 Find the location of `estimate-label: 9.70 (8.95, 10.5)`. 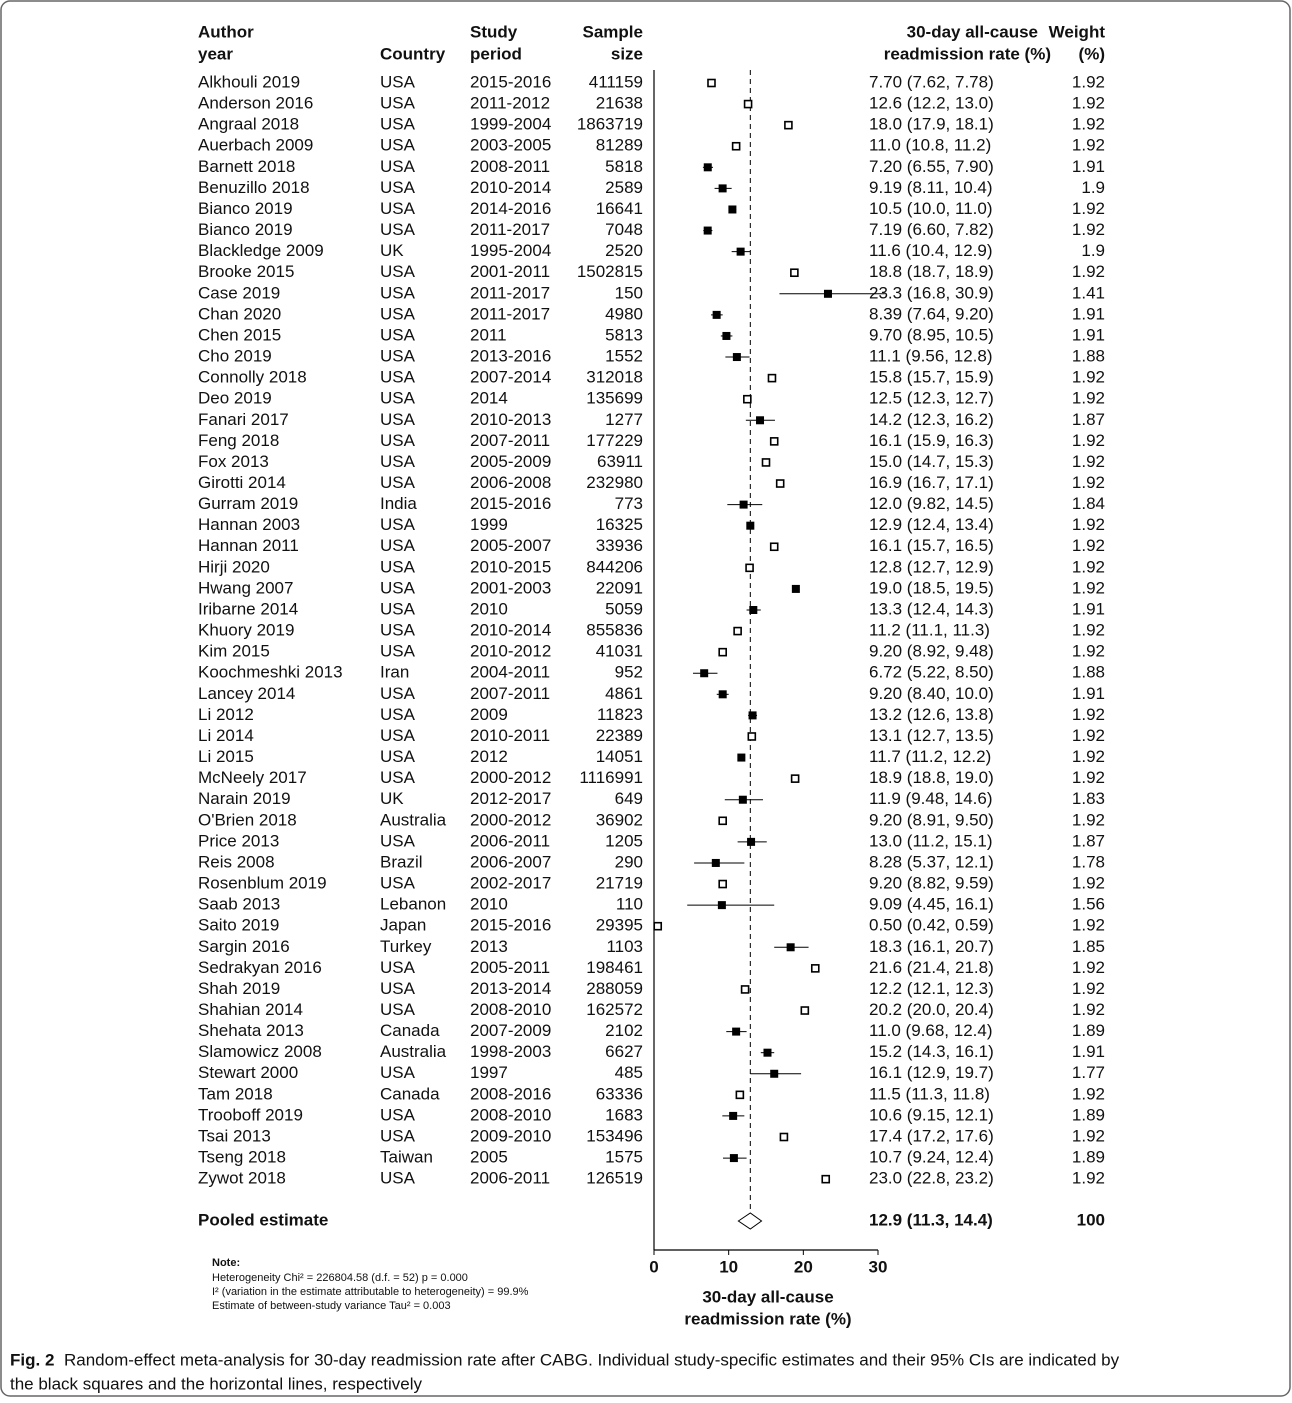

estimate-label: 9.70 (8.95, 10.5) is located at coordinates (931, 334).